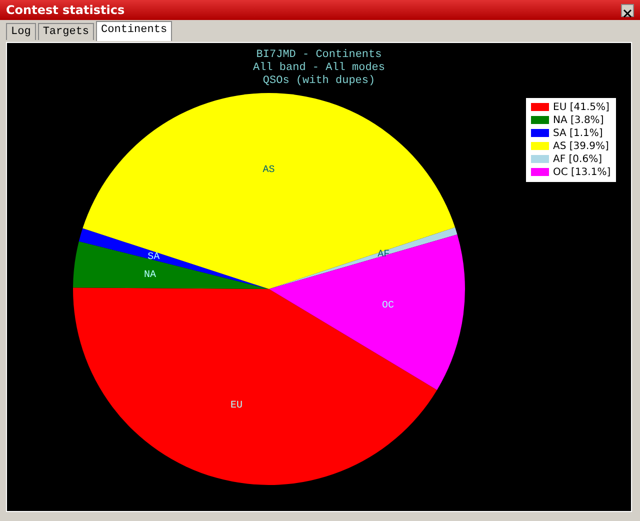 The height and width of the screenshot is (521, 640). Describe the element at coordinates (585, 133) in the screenshot. I see `data-label: [1.1%]` at that location.